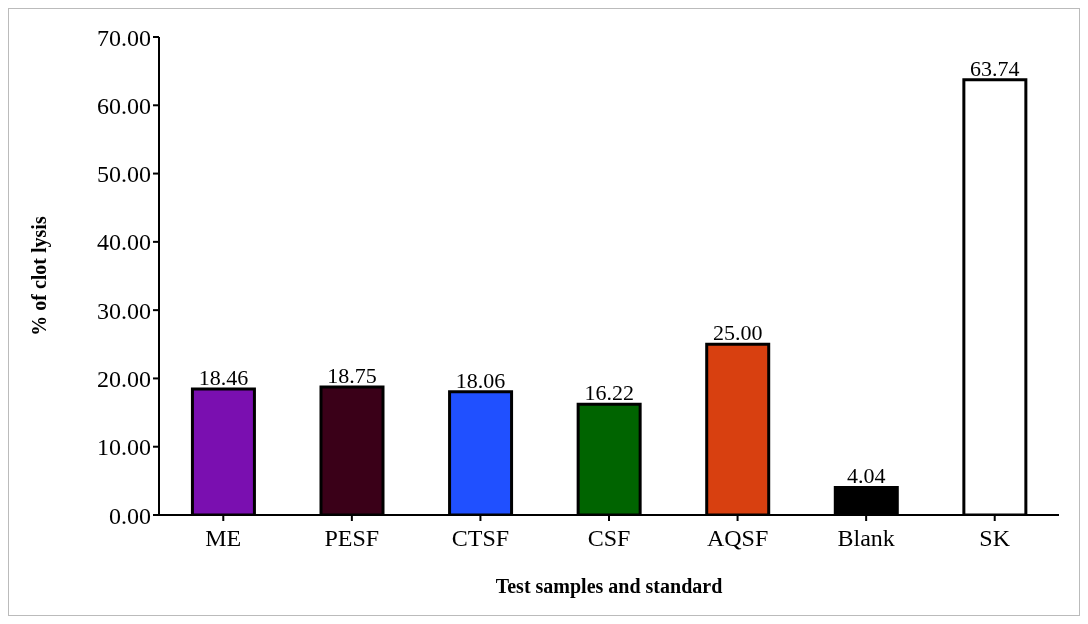  Describe the element at coordinates (124, 242) in the screenshot. I see `y-tick-label: 40.00` at that location.